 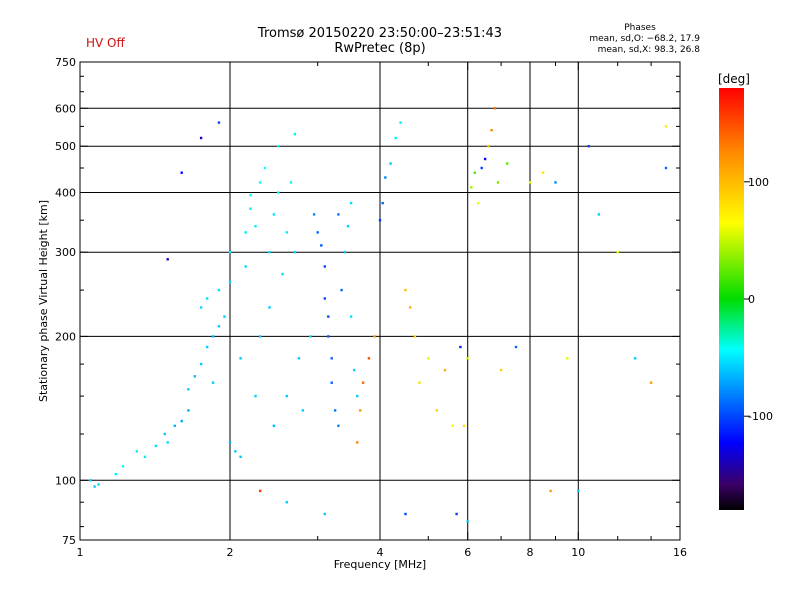 I want to click on colorbar: [deg] 100 0 -100, so click(x=745, y=291).